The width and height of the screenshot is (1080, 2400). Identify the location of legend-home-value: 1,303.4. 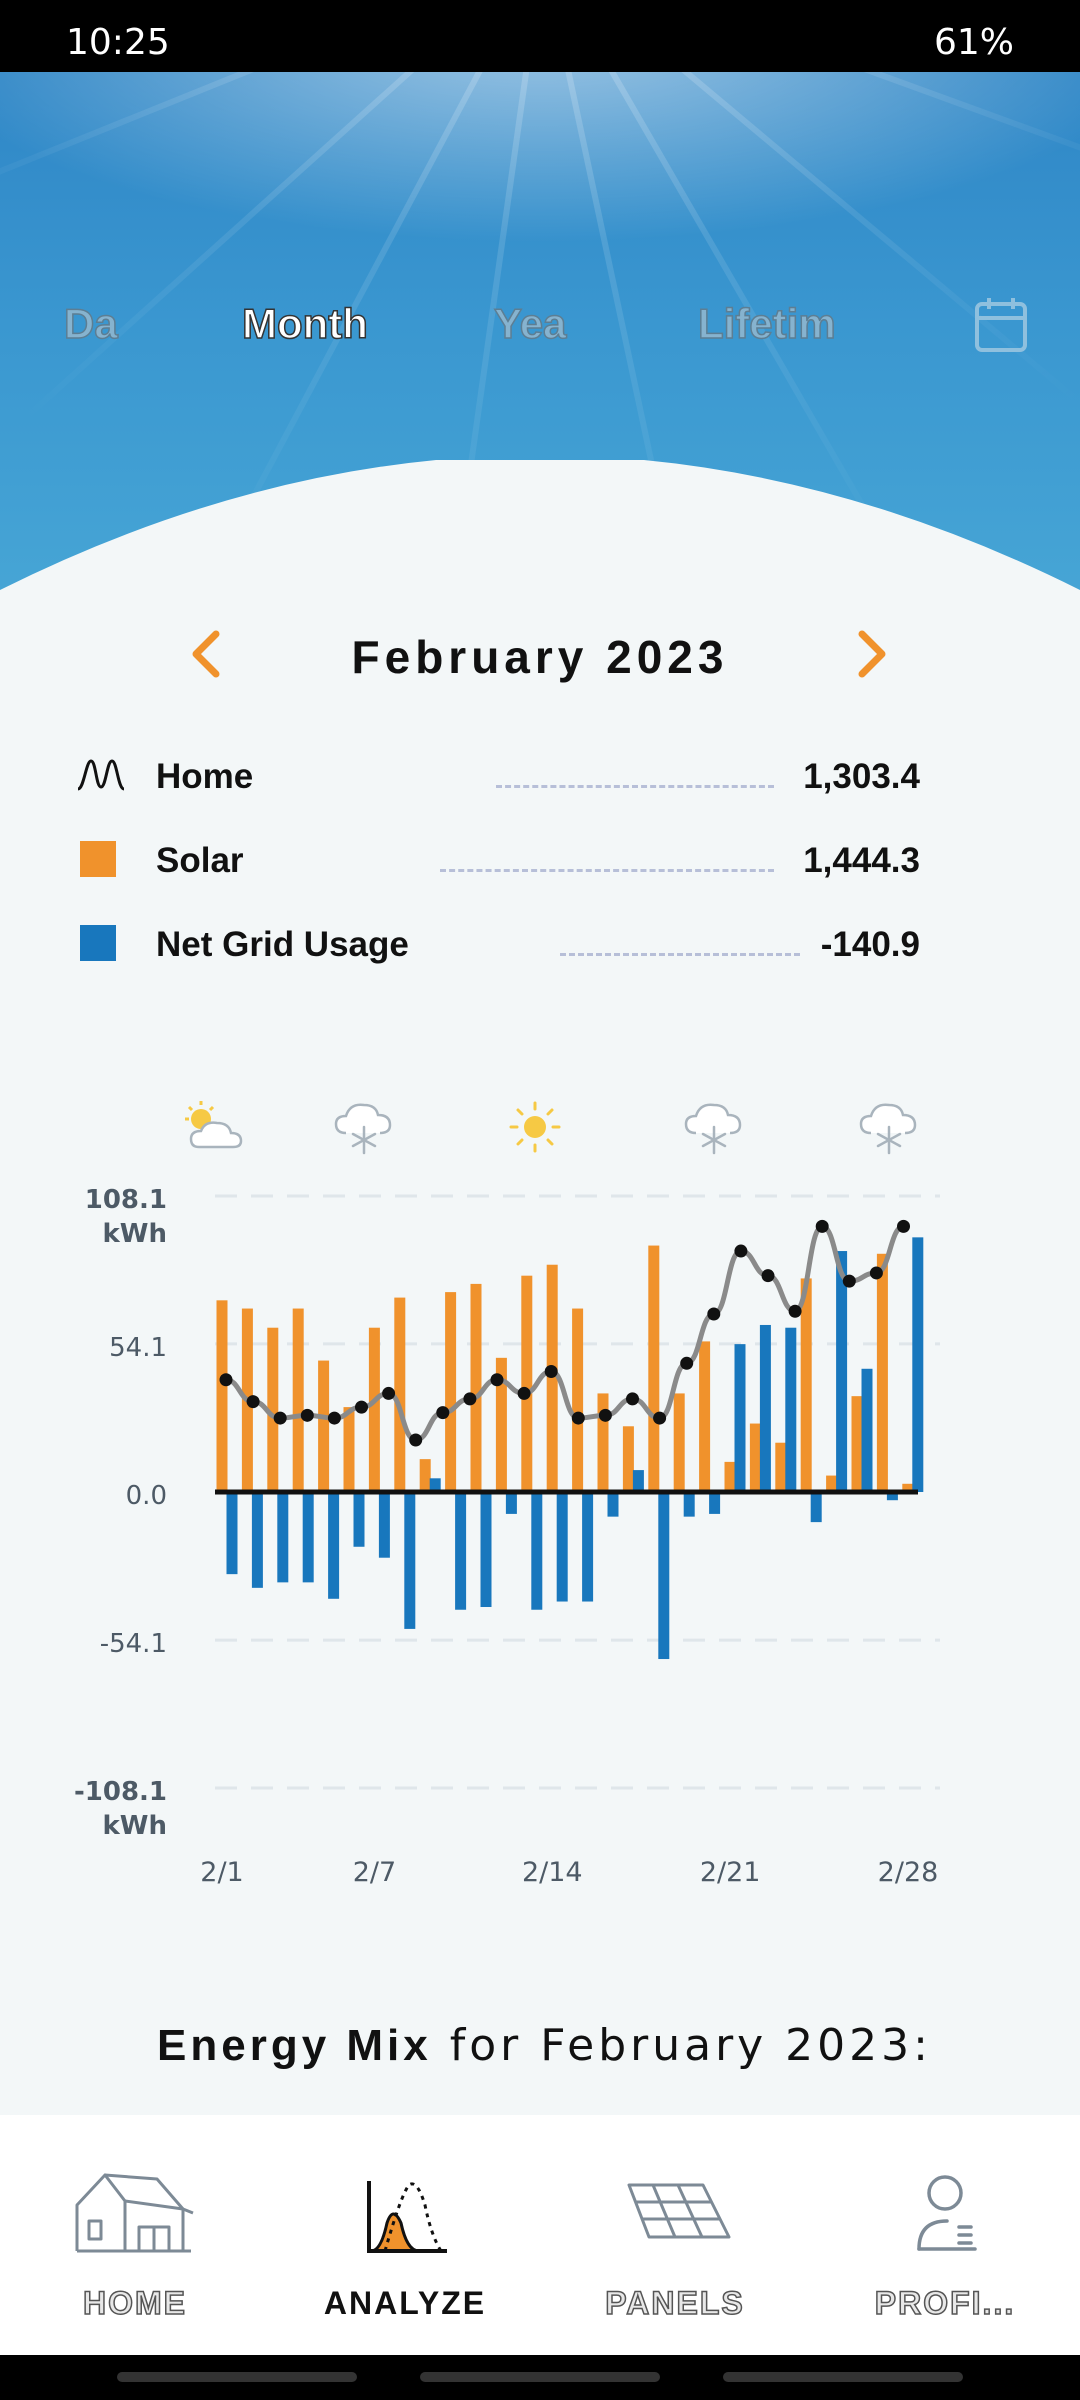
(861, 776).